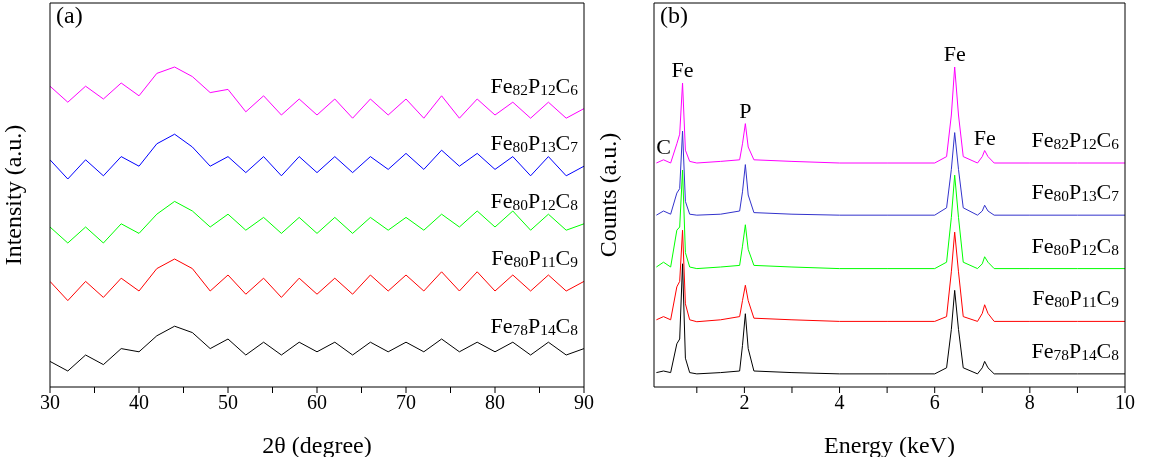 Image resolution: width=1153 pixels, height=457 pixels. Describe the element at coordinates (228, 402) in the screenshot. I see `x-tick-label: 50` at that location.